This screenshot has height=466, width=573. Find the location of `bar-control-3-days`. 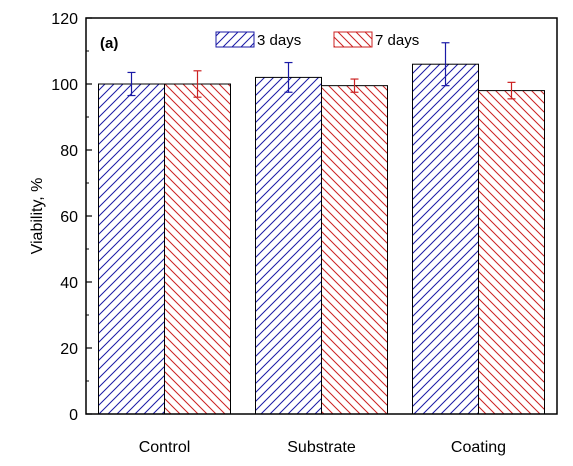

bar-control-3-days is located at coordinates (131, 249).